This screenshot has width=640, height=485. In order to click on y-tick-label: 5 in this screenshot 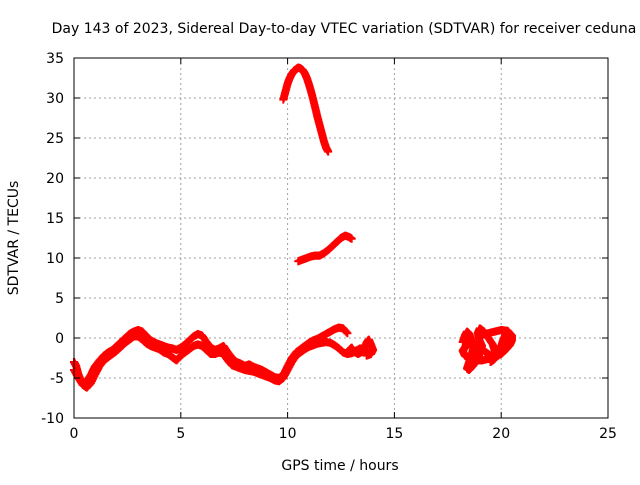, I will do `click(59, 299)`.